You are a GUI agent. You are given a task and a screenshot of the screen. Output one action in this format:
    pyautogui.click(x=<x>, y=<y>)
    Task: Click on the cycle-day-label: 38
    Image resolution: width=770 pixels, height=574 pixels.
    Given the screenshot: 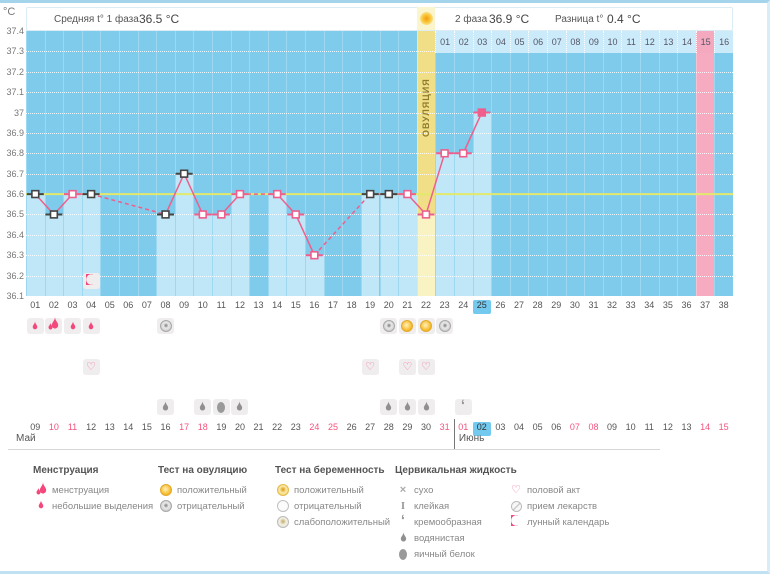 What is the action you would take?
    pyautogui.click(x=723, y=305)
    